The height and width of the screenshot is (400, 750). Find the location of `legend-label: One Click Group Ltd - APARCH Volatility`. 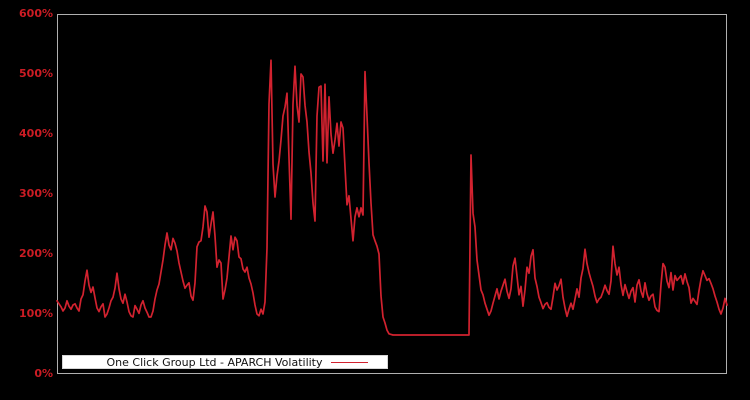

legend-label: One Click Group Ltd - APARCH Volatility is located at coordinates (214, 362).